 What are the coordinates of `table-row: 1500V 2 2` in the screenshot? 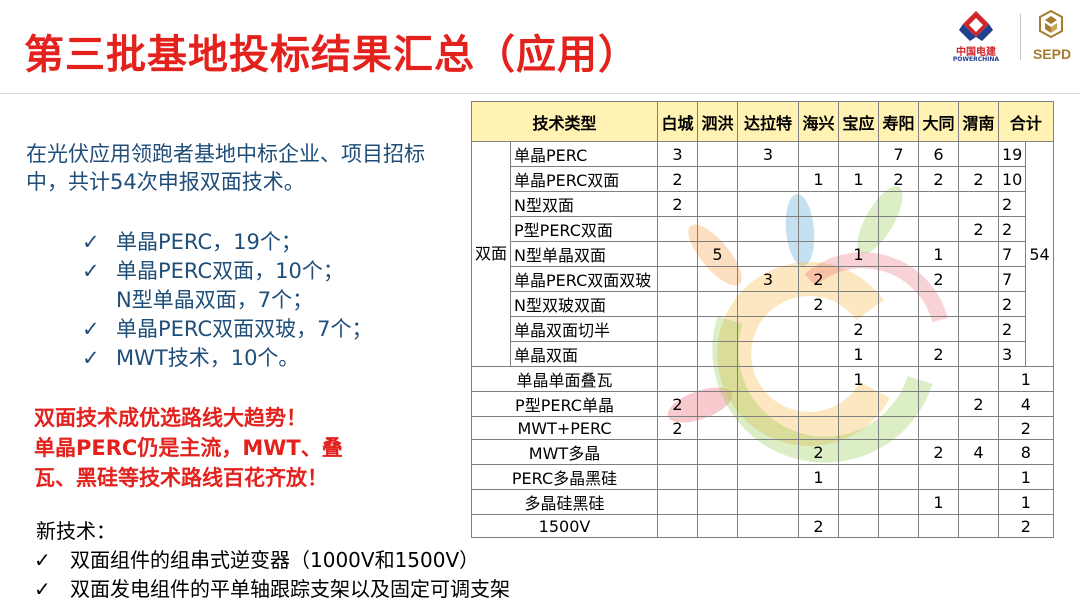 It's located at (762, 526).